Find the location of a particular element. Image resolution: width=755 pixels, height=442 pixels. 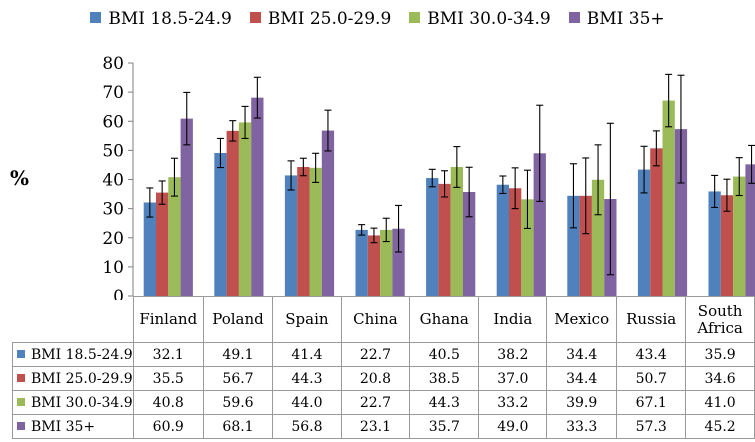

row-label-text-0: BMI 18.5-24.9 is located at coordinates (82, 354).